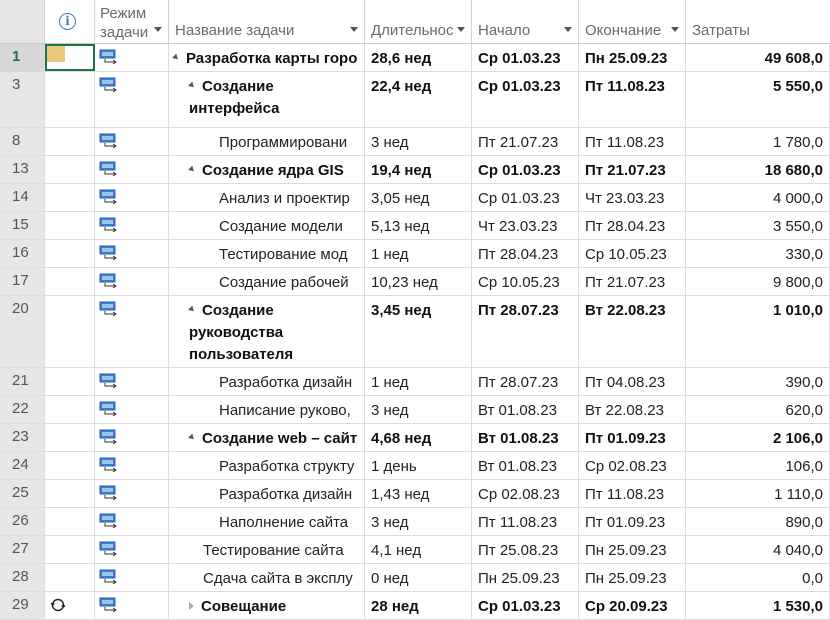  Describe the element at coordinates (758, 549) in the screenshot. I see `cost-cell: 4 040,0` at that location.